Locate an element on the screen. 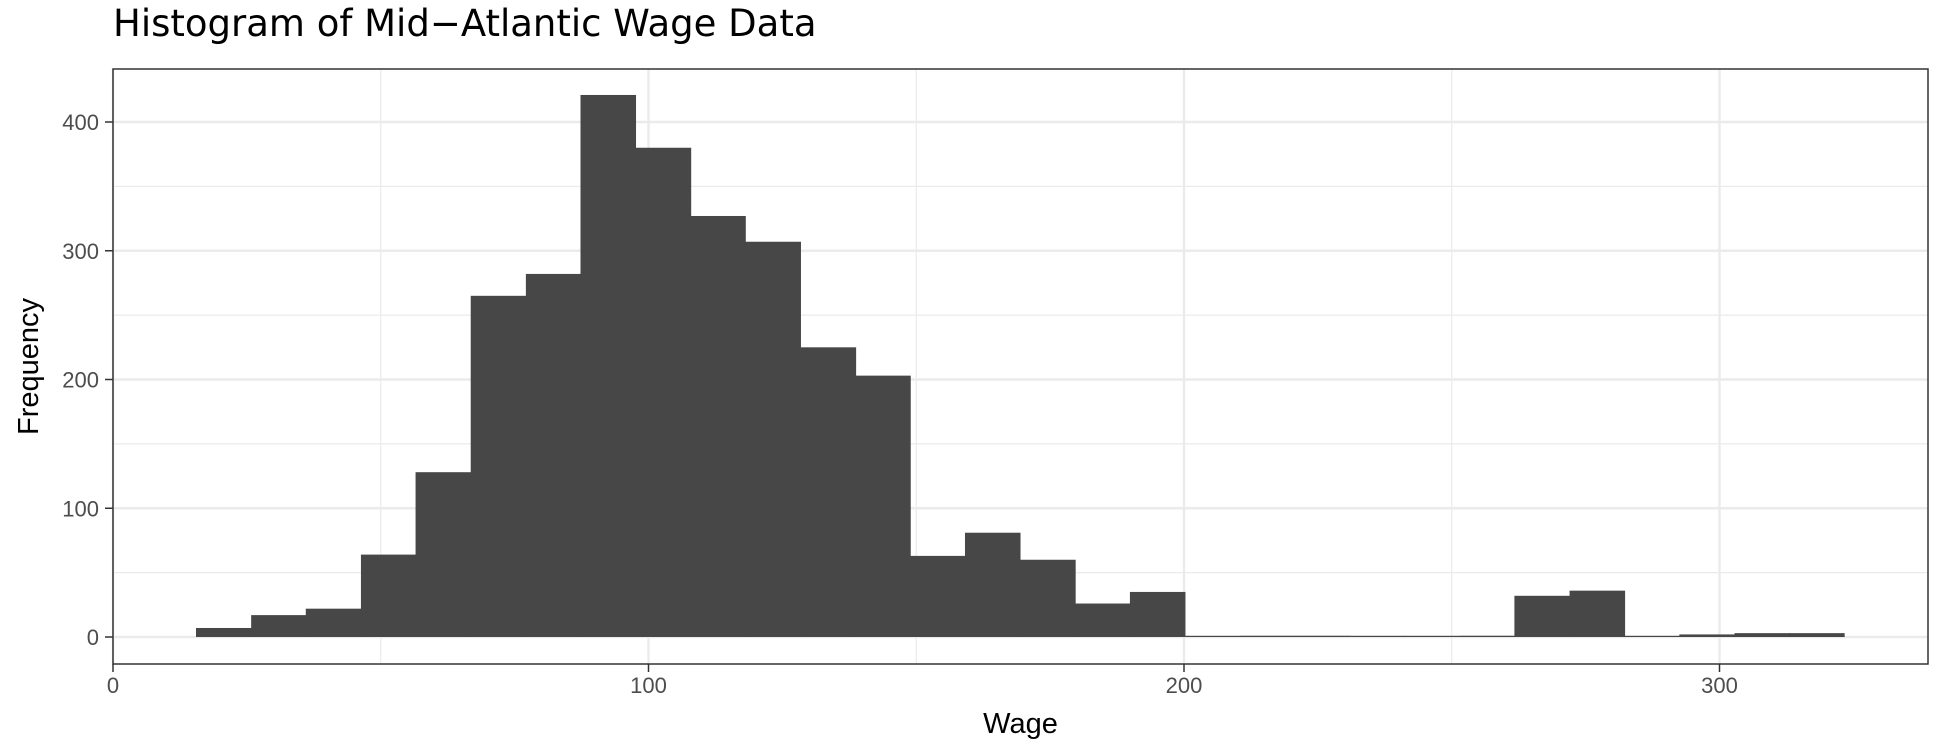 The width and height of the screenshot is (1944, 756). chart-title: Histogram of Mid−Atlantic Wage Data is located at coordinates (465, 23).